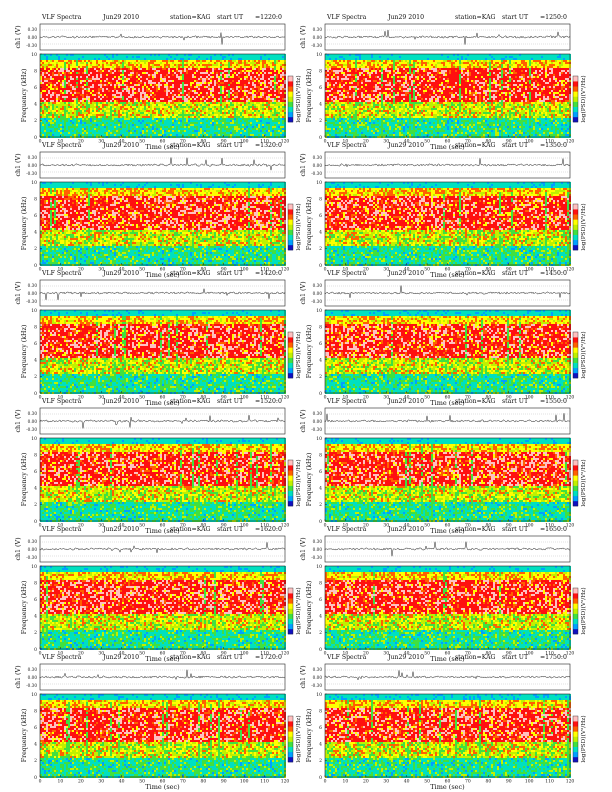 The height and width of the screenshot is (792, 612). What do you see at coordinates (33, 29) in the screenshot?
I see `ch-tick-label: 0.30` at bounding box center [33, 29].